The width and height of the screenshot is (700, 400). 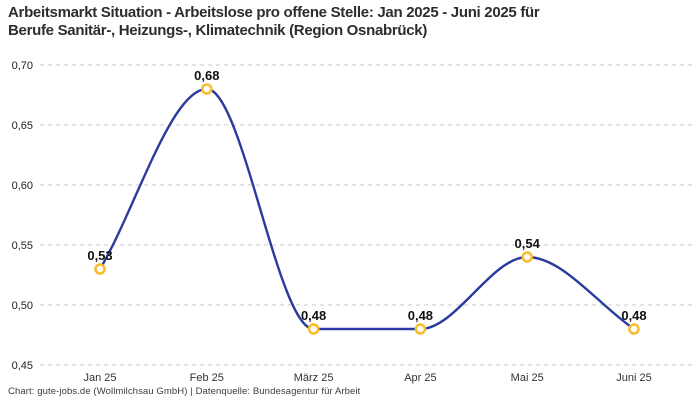 I want to click on x-axis-tick-label: Feb 25, so click(x=207, y=378).